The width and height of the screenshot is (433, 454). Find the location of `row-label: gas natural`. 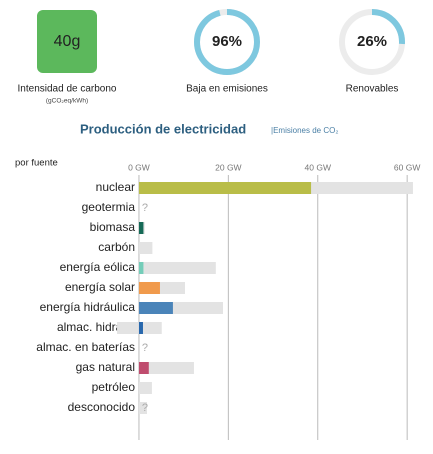

row-label: gas natural is located at coordinates (105, 367).